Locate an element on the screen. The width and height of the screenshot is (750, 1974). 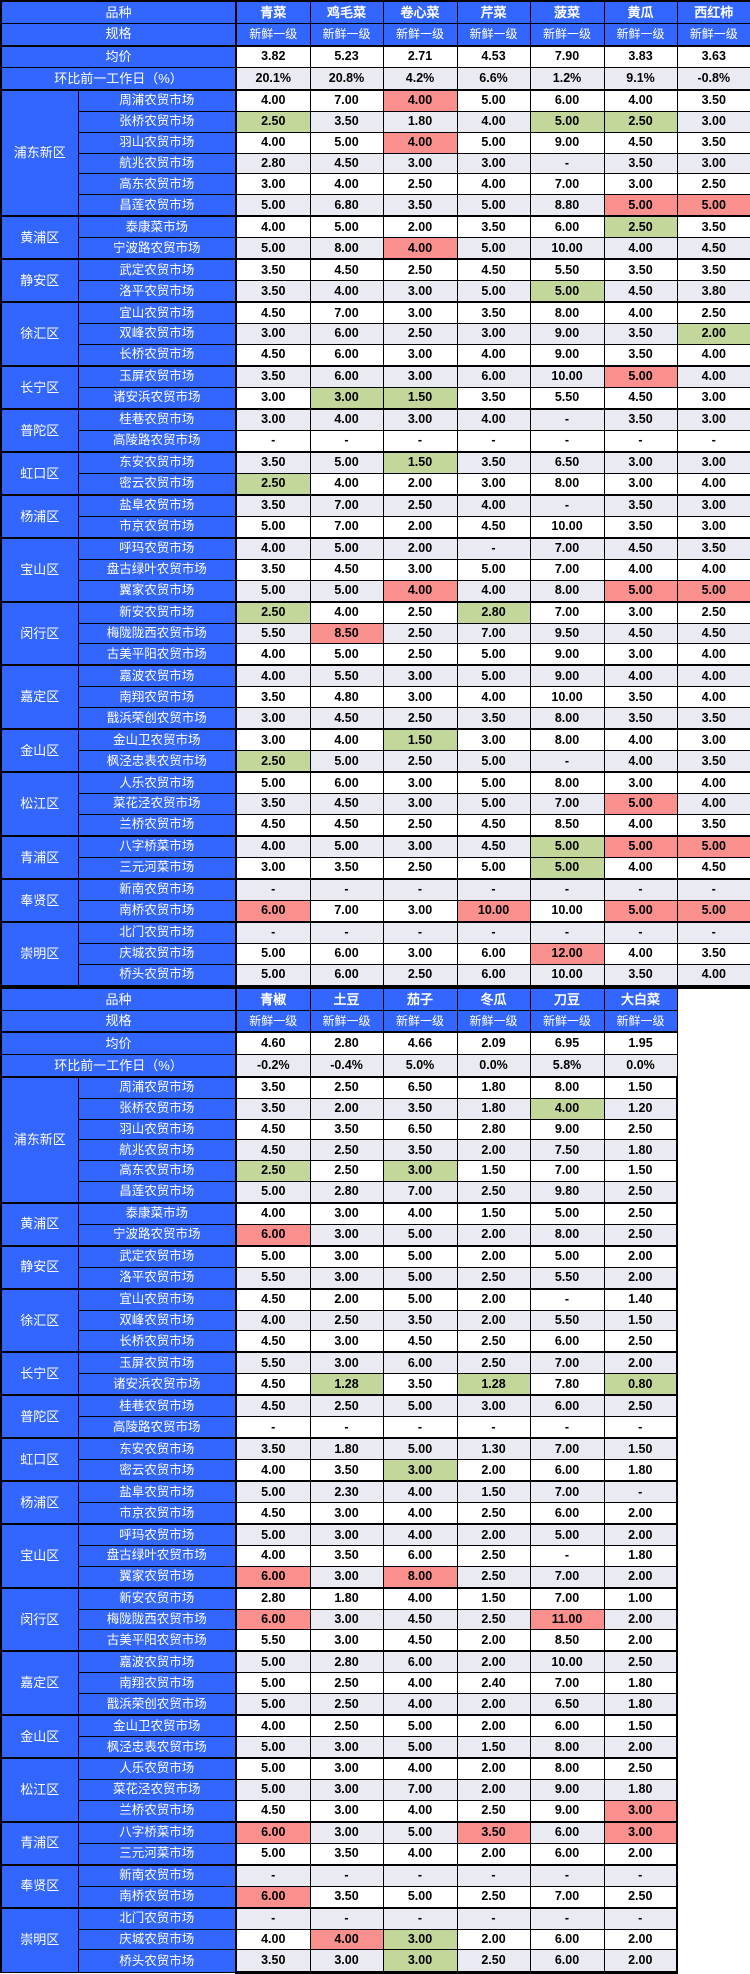
district-cell: 浦东新区 is located at coordinates (39, 152).